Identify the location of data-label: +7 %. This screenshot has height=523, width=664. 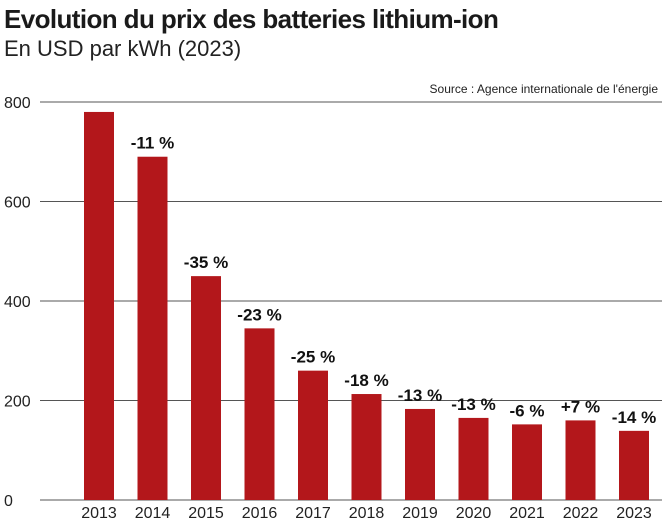
(580, 406).